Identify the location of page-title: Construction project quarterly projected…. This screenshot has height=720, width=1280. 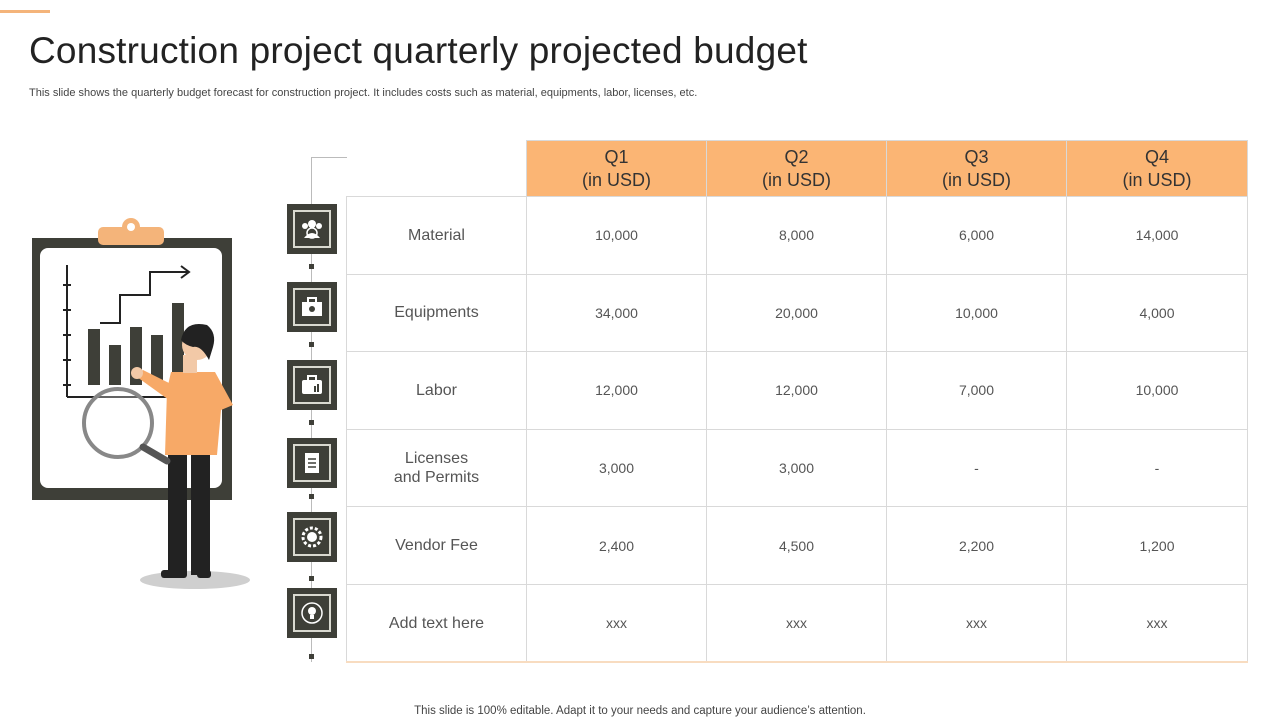
(418, 50).